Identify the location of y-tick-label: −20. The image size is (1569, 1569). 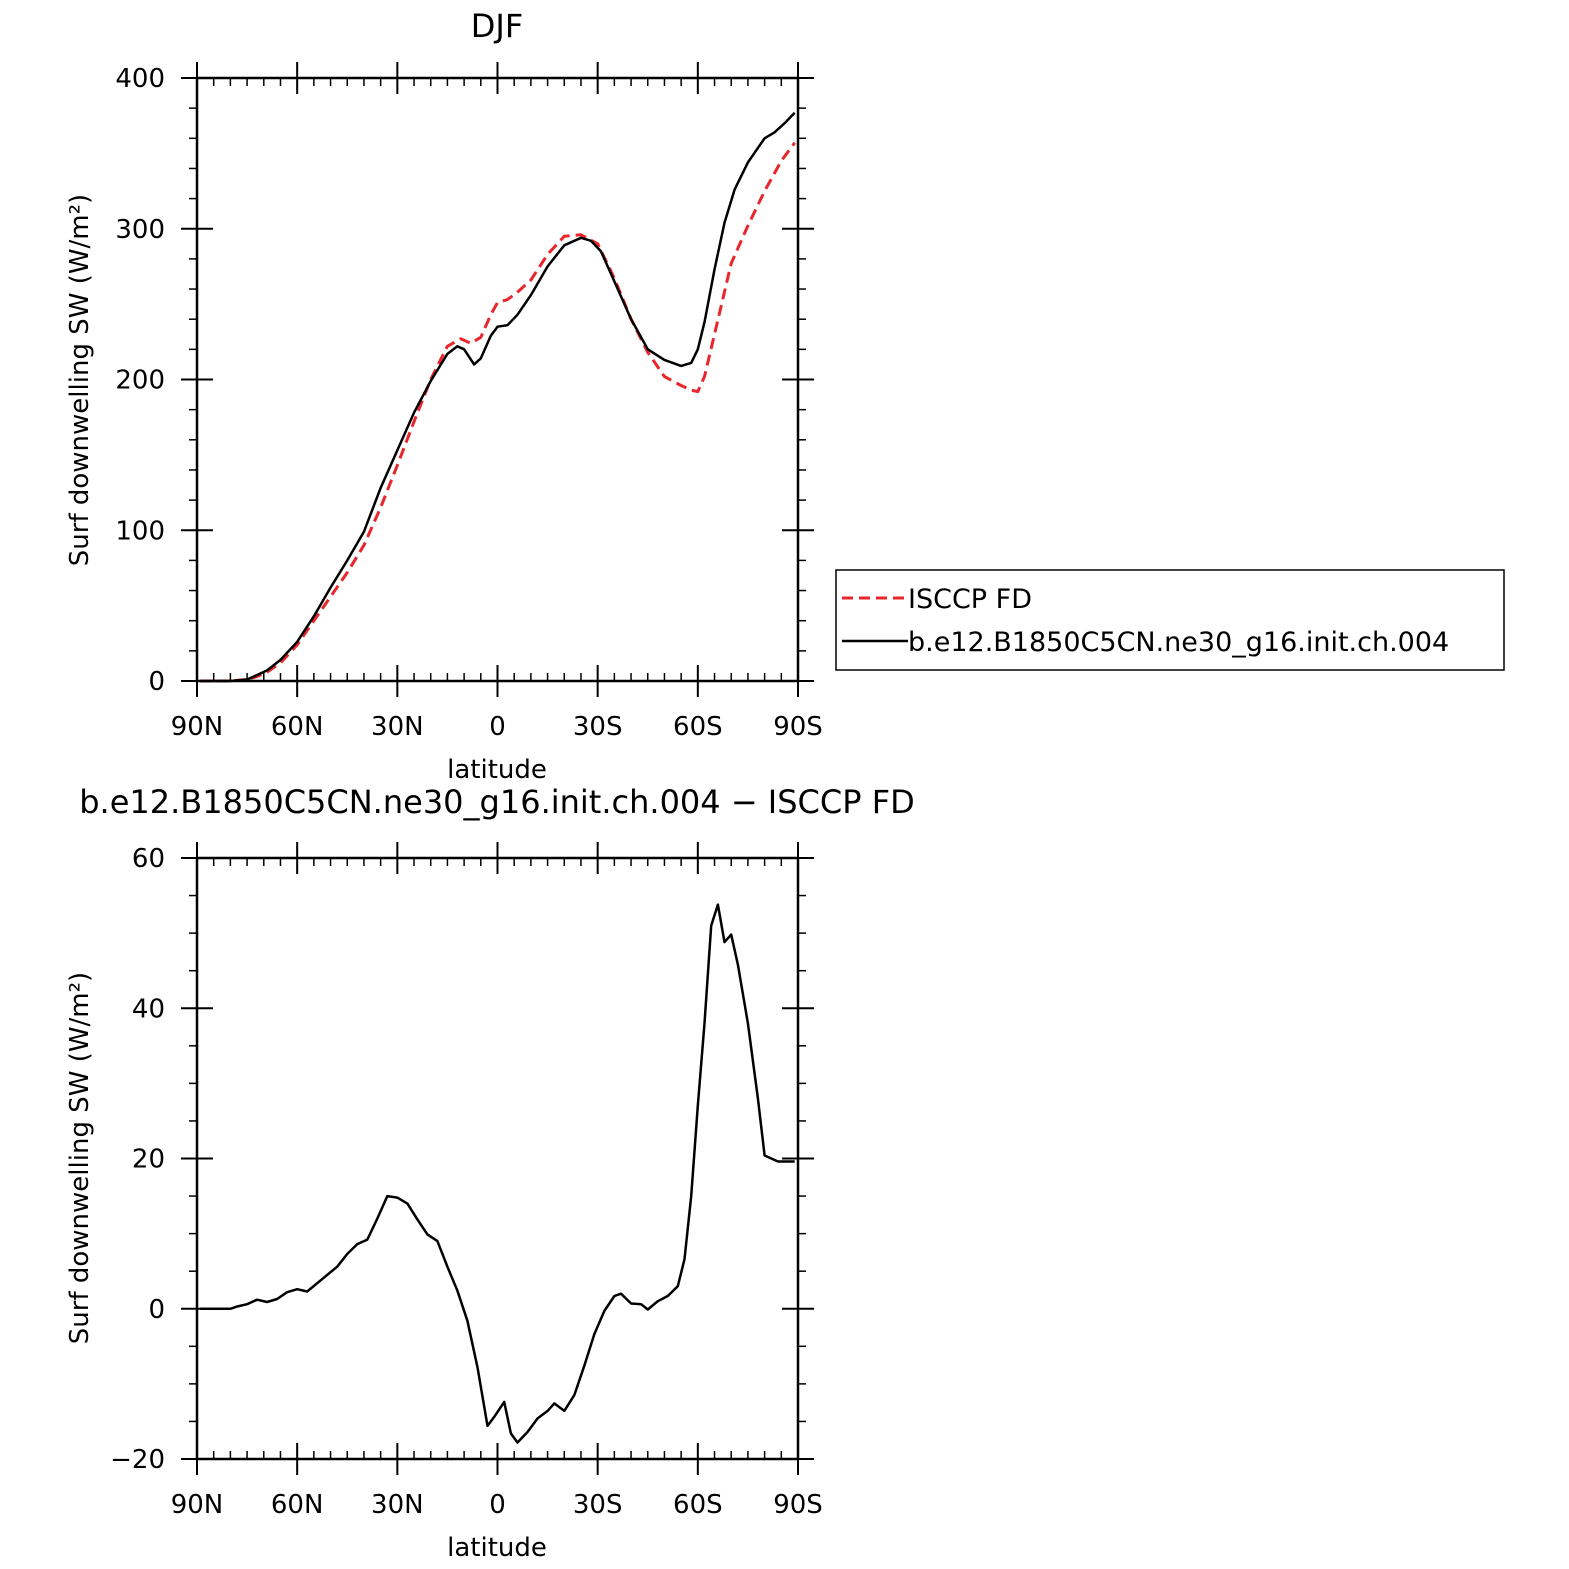
(137, 1460).